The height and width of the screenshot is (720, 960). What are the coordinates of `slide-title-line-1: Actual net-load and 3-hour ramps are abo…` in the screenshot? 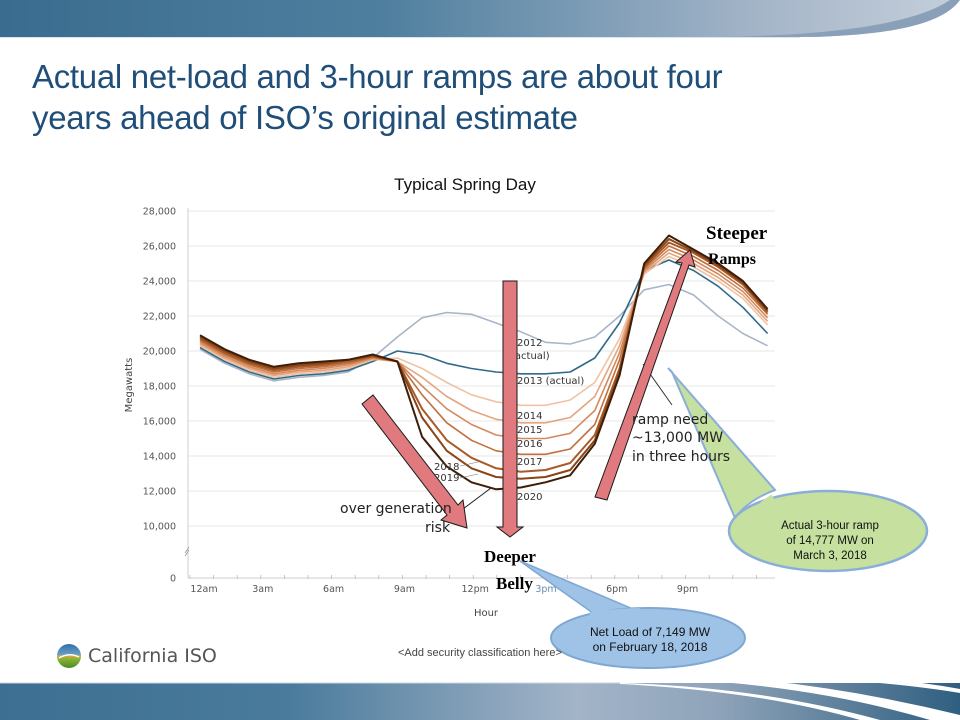 It's located at (377, 76).